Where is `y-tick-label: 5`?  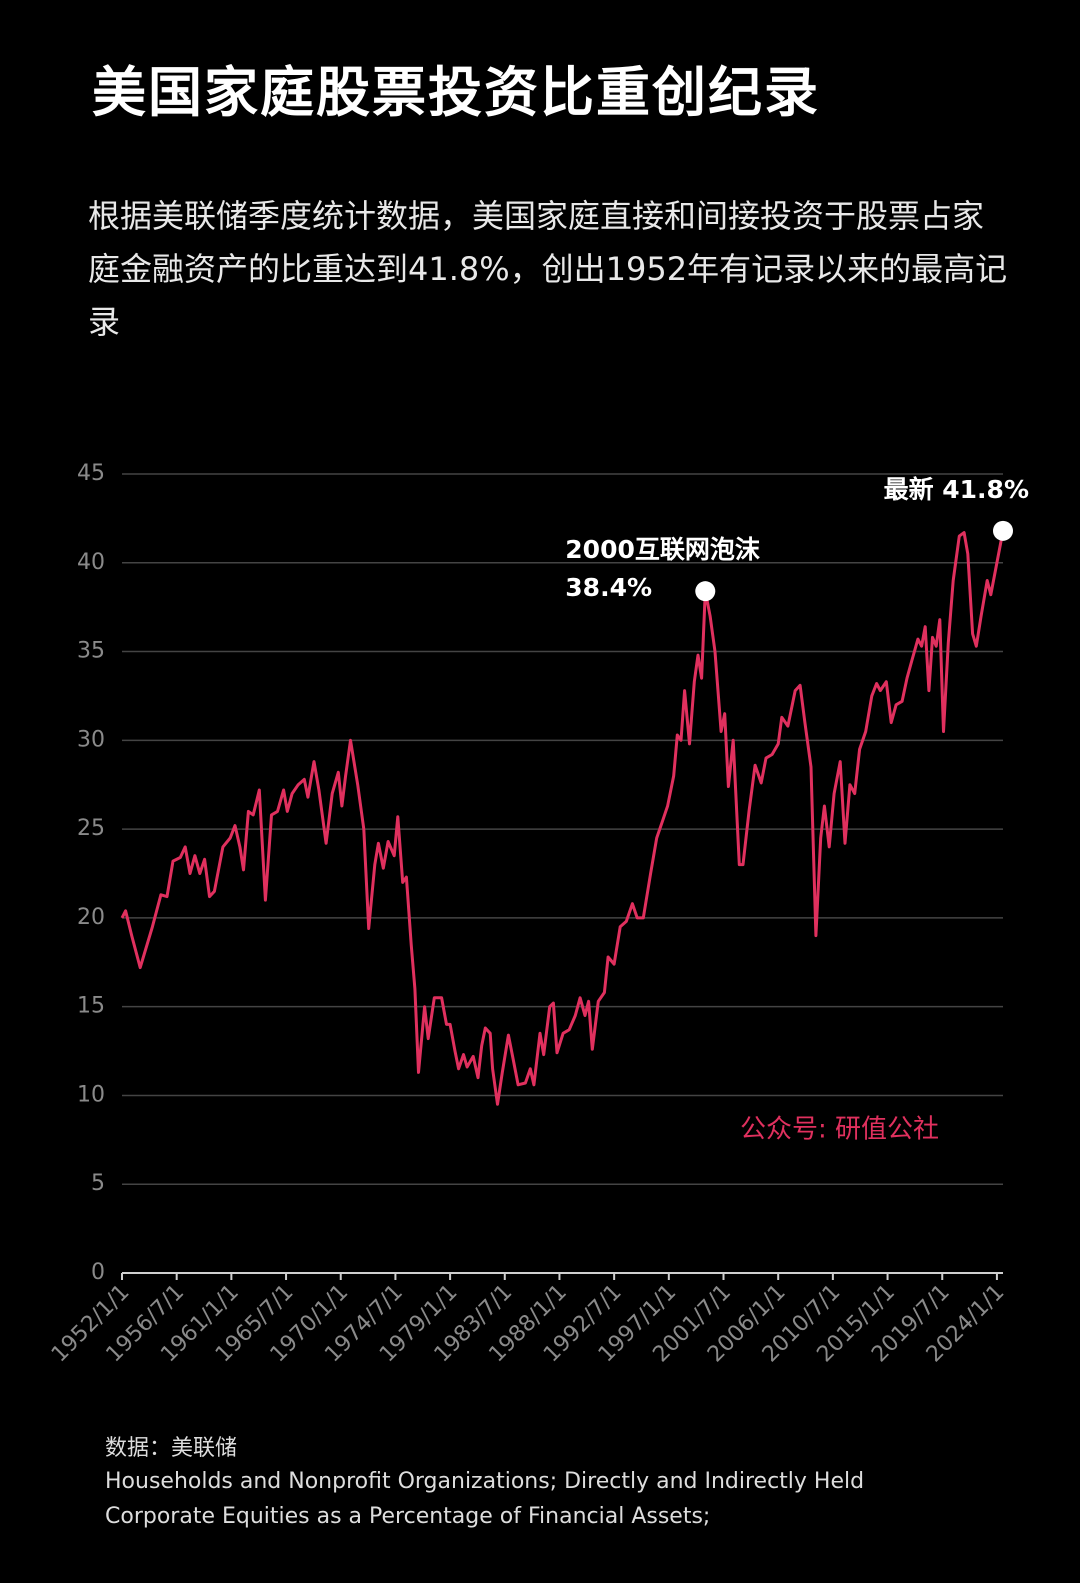
y-tick-label: 5 is located at coordinates (98, 1183).